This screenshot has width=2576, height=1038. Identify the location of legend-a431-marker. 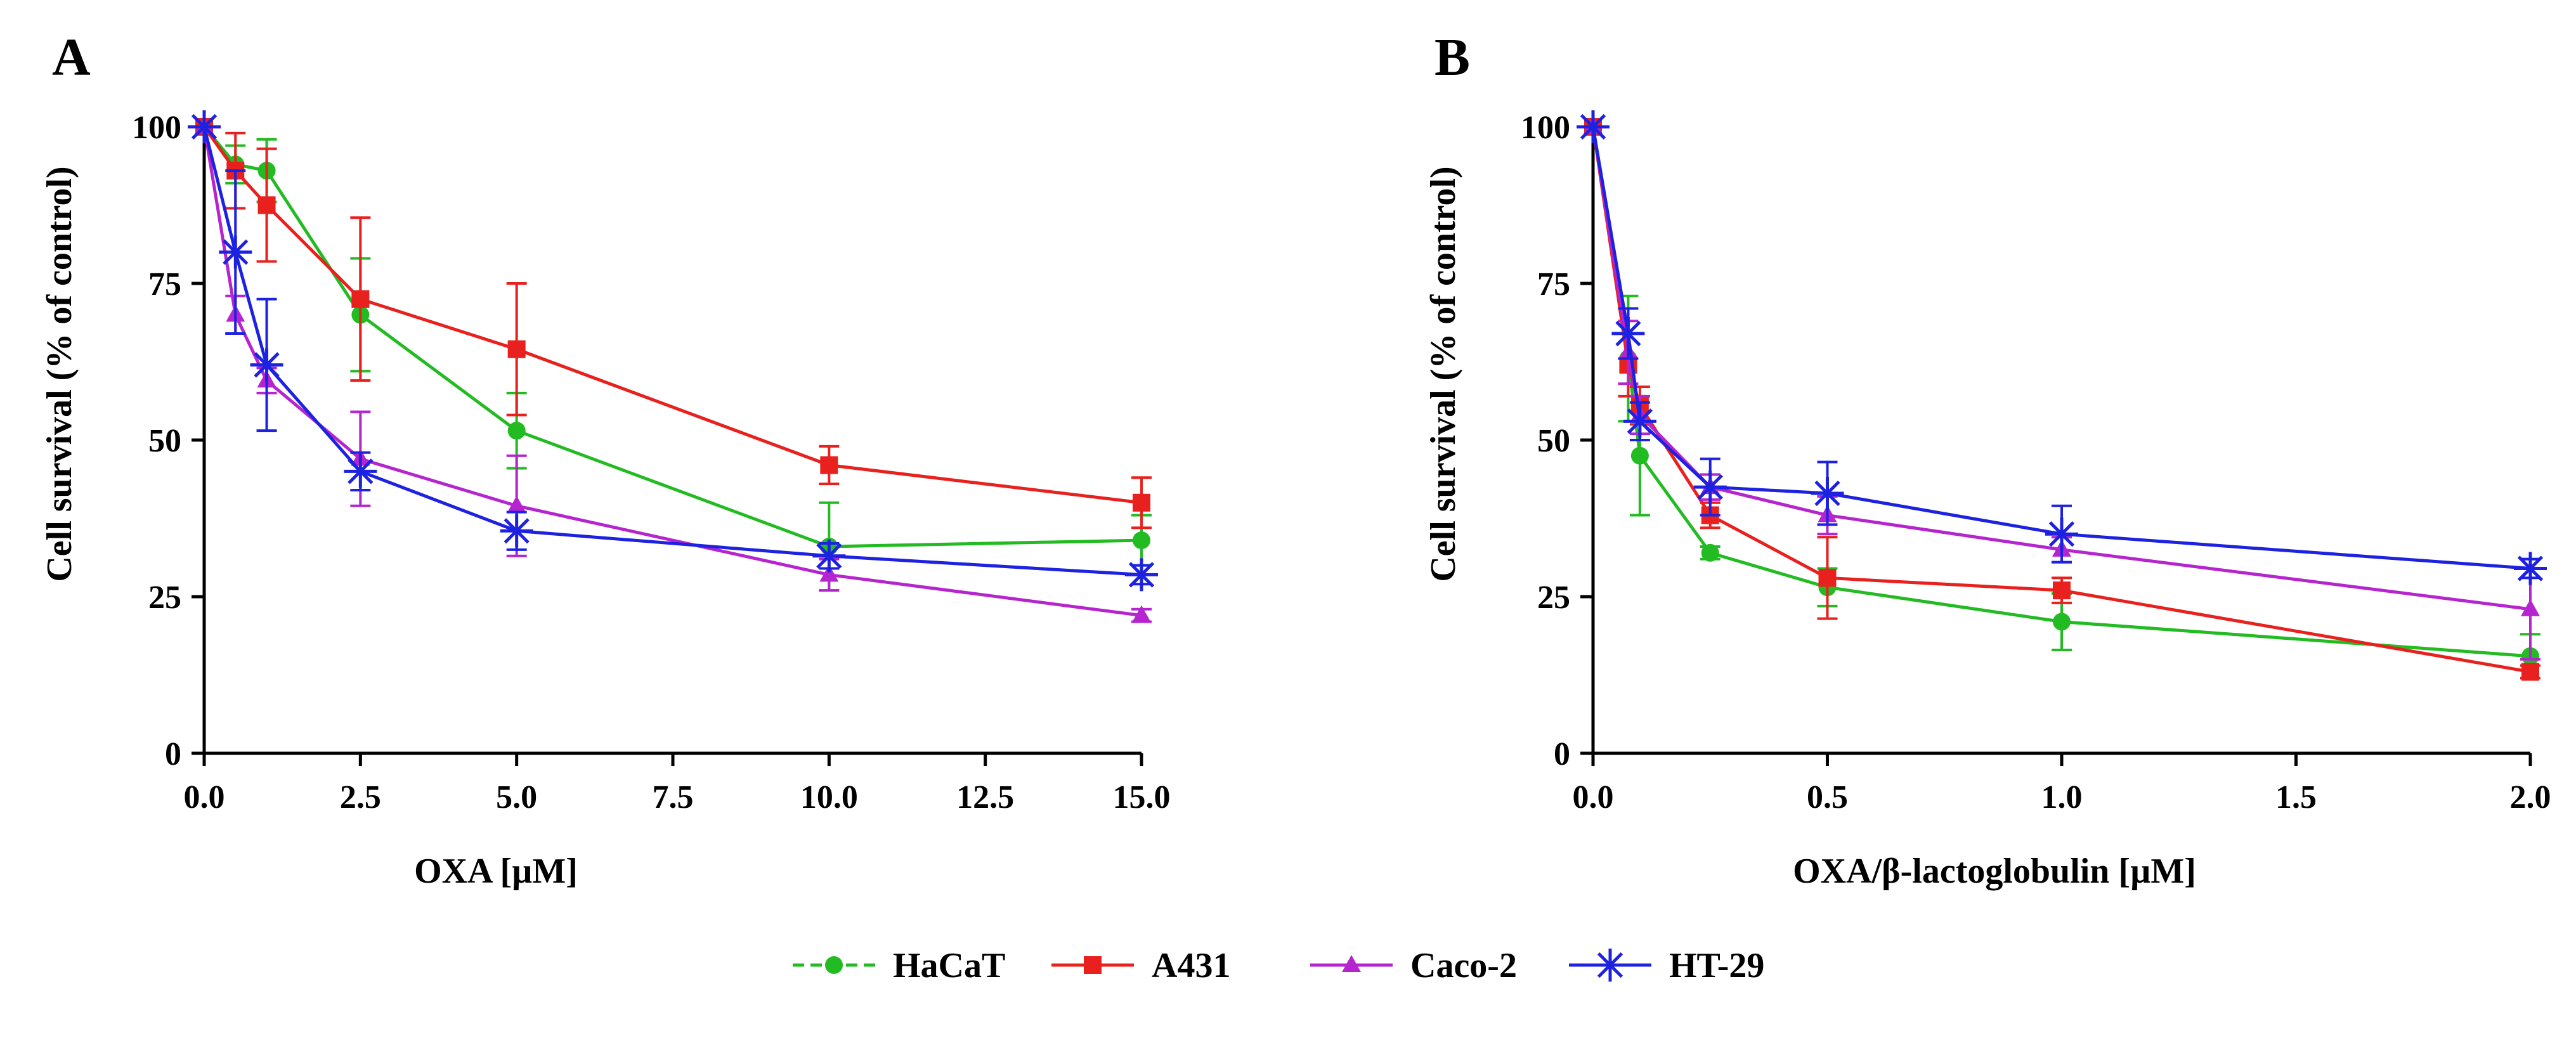
(1093, 965).